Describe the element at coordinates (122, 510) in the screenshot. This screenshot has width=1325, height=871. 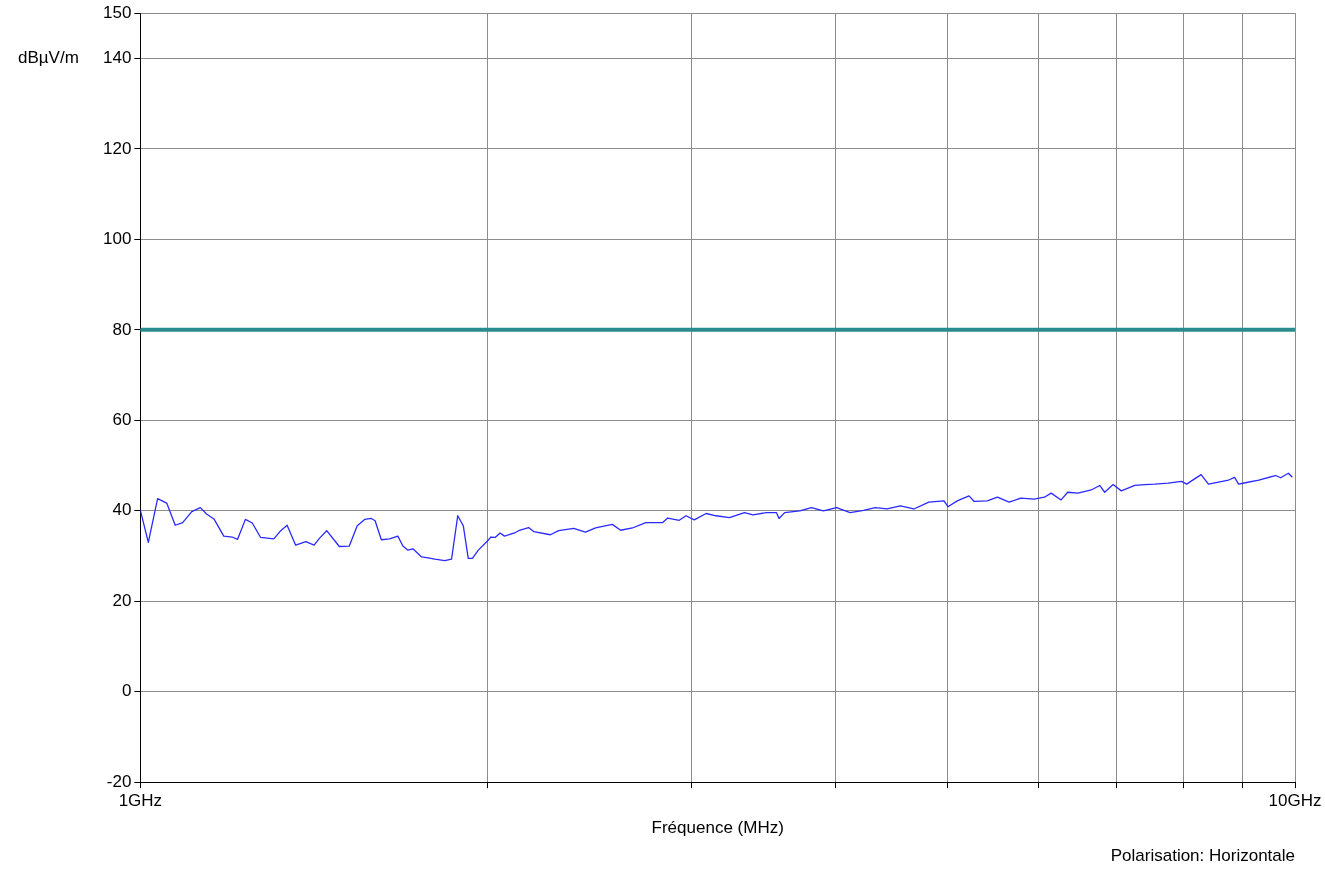
I see `y-tick-label: 40` at that location.